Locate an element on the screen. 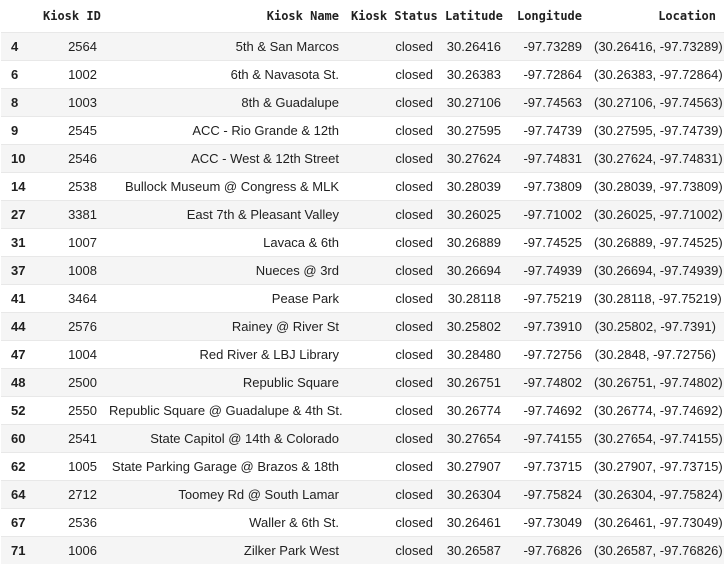 The height and width of the screenshot is (564, 725). kiosk-name-cell: ACC - Rio Grande & 12th is located at coordinates (224, 131).